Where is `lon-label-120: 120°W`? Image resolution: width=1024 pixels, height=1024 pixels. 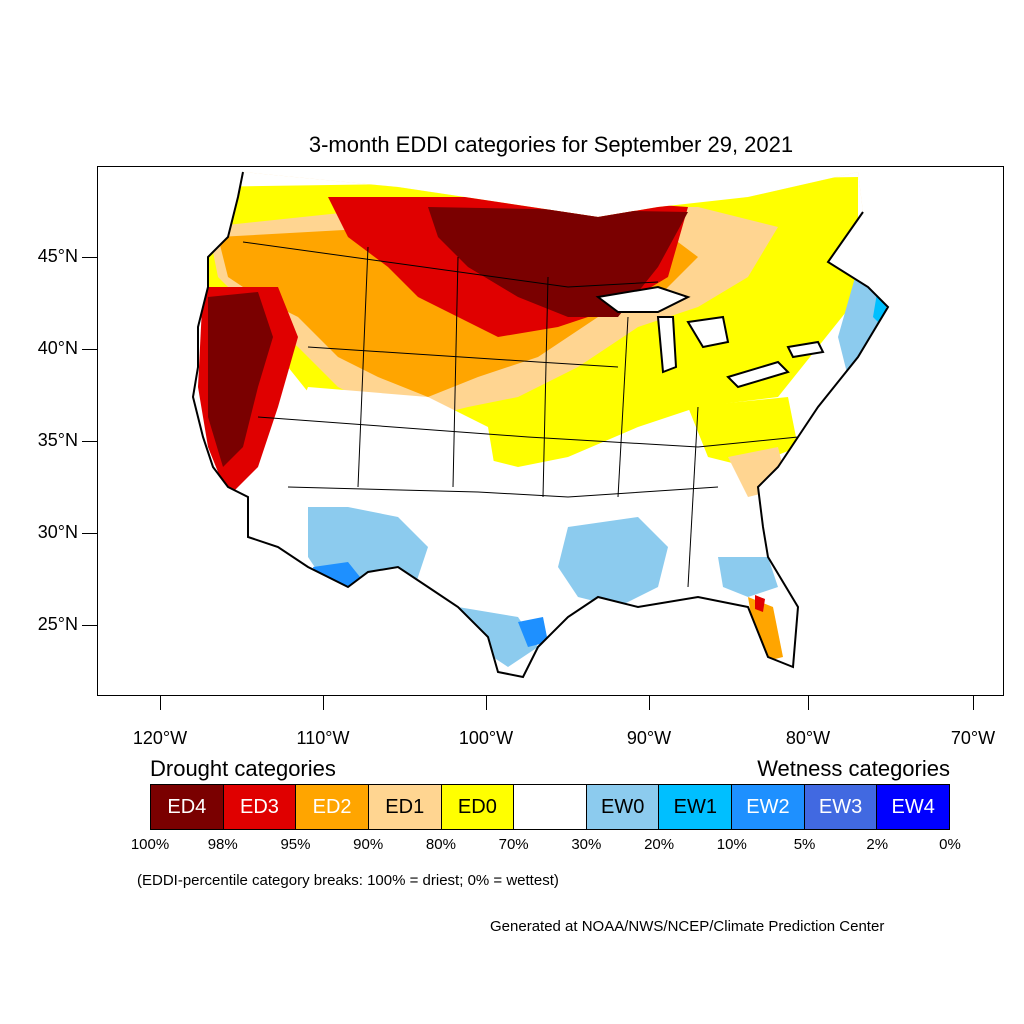 lon-label-120: 120°W is located at coordinates (160, 738).